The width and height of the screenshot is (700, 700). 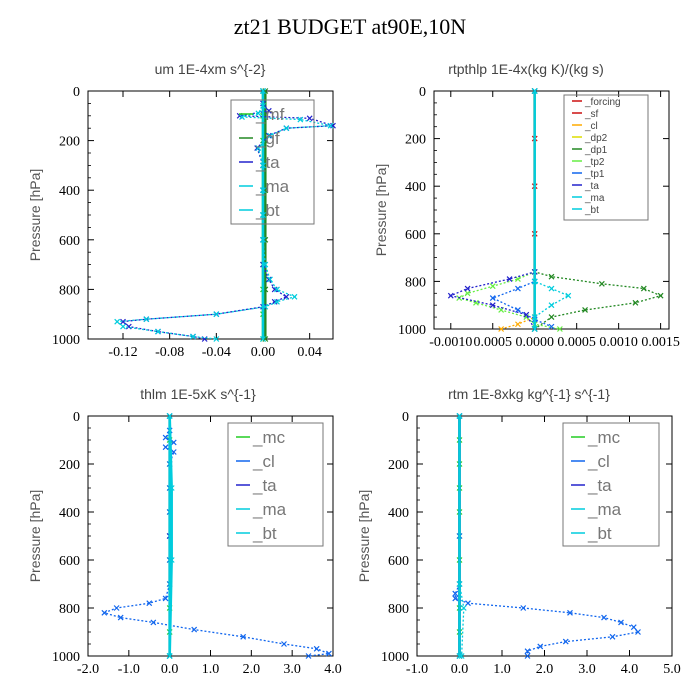 What do you see at coordinates (88, 669) in the screenshot?
I see `x-tick-label: -2.0` at bounding box center [88, 669].